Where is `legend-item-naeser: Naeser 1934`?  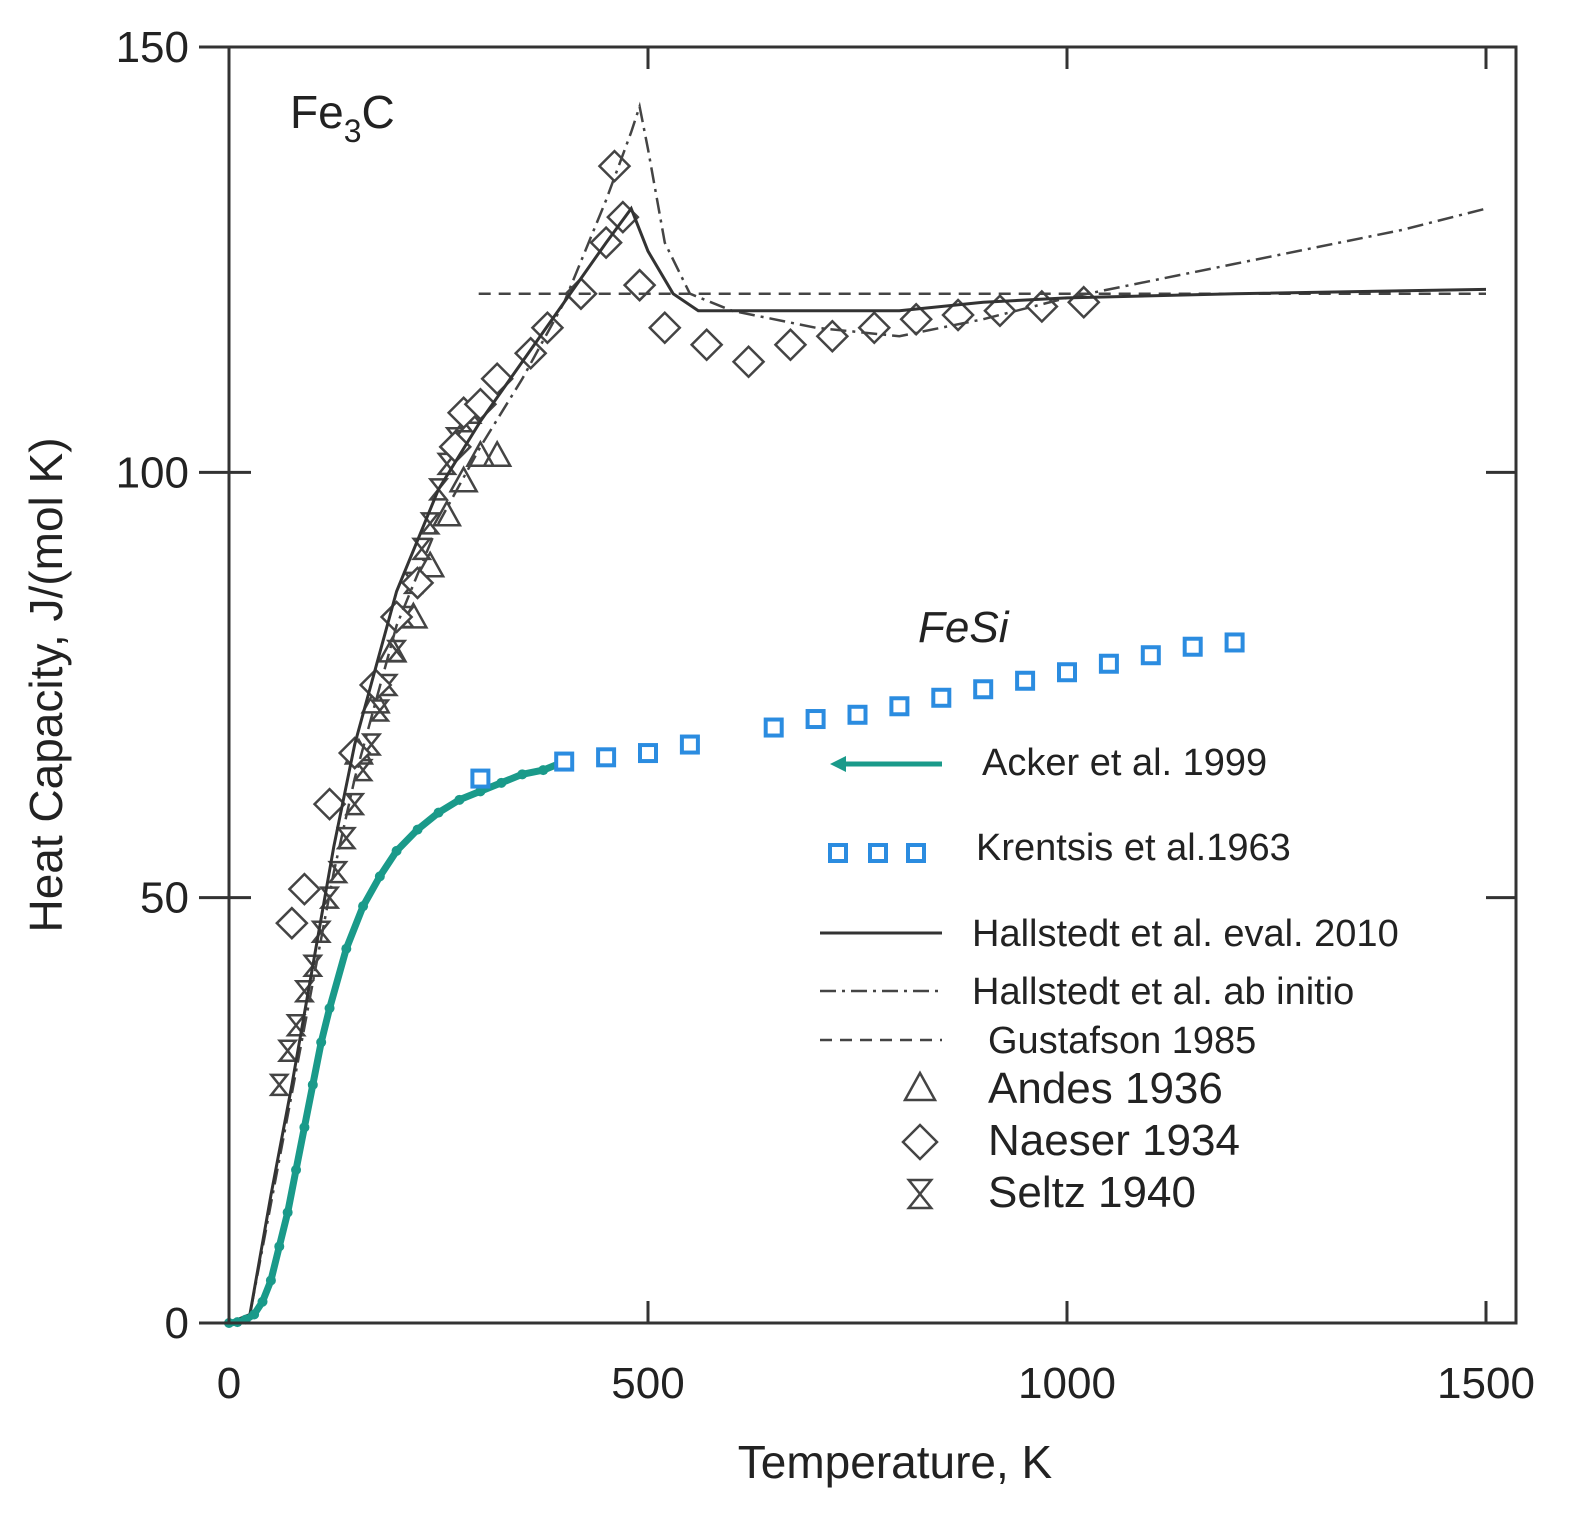 legend-item-naeser: Naeser 1934 is located at coordinates (1070, 1140).